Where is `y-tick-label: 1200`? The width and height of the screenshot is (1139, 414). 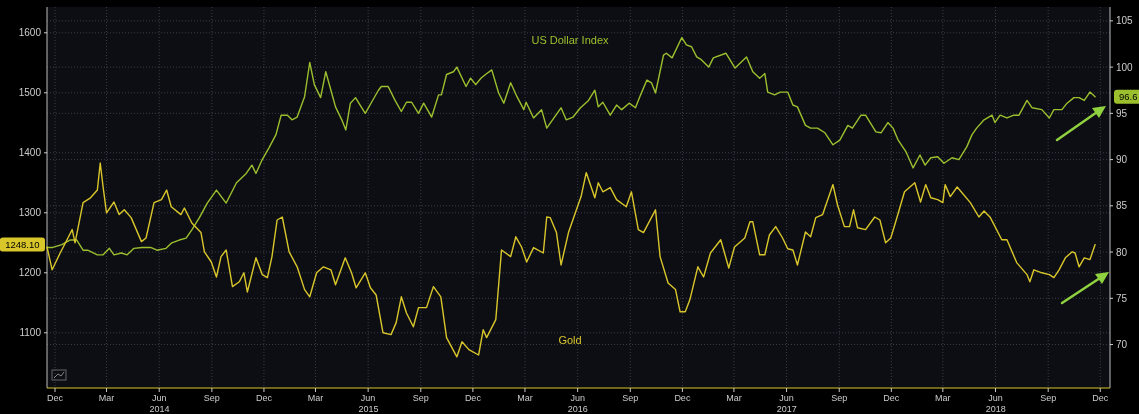 y-tick-label: 1200 is located at coordinates (30, 273).